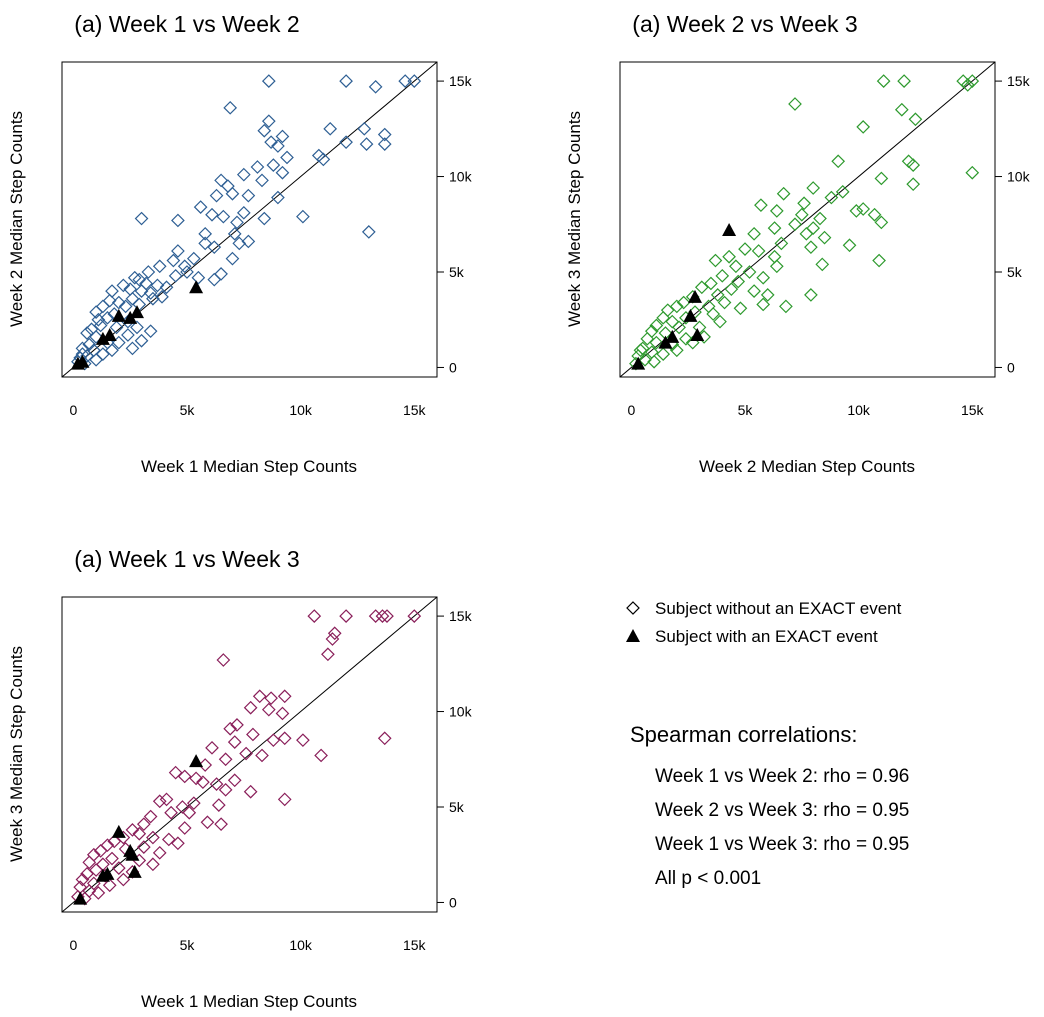 The image size is (1044, 1017). What do you see at coordinates (778, 608) in the screenshot?
I see `legend-label-open: Subject without an EXACT event` at bounding box center [778, 608].